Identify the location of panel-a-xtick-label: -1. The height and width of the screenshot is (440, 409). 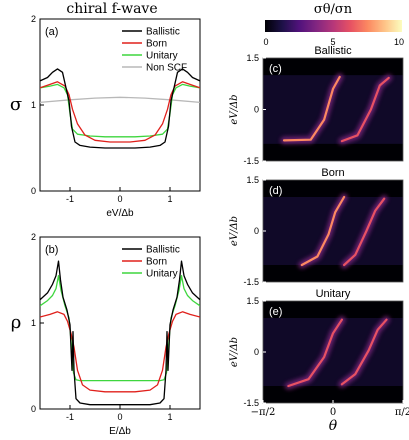
(70, 199).